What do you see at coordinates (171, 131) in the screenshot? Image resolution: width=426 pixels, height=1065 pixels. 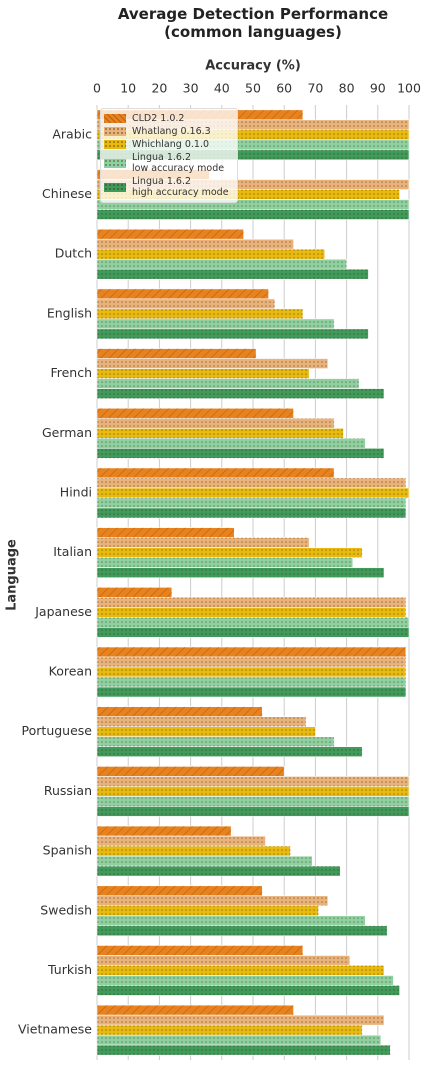 I see `legend-label: Whatlang 0.16.3` at bounding box center [171, 131].